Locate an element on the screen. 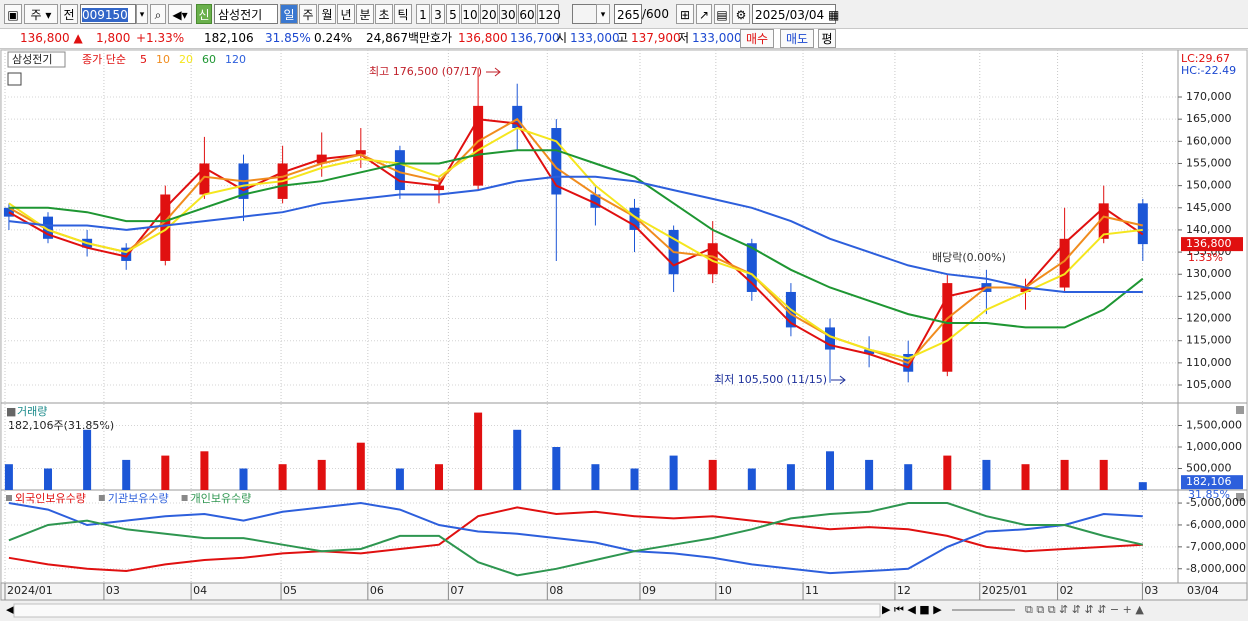  menu-icon: ▣ is located at coordinates (13, 14).